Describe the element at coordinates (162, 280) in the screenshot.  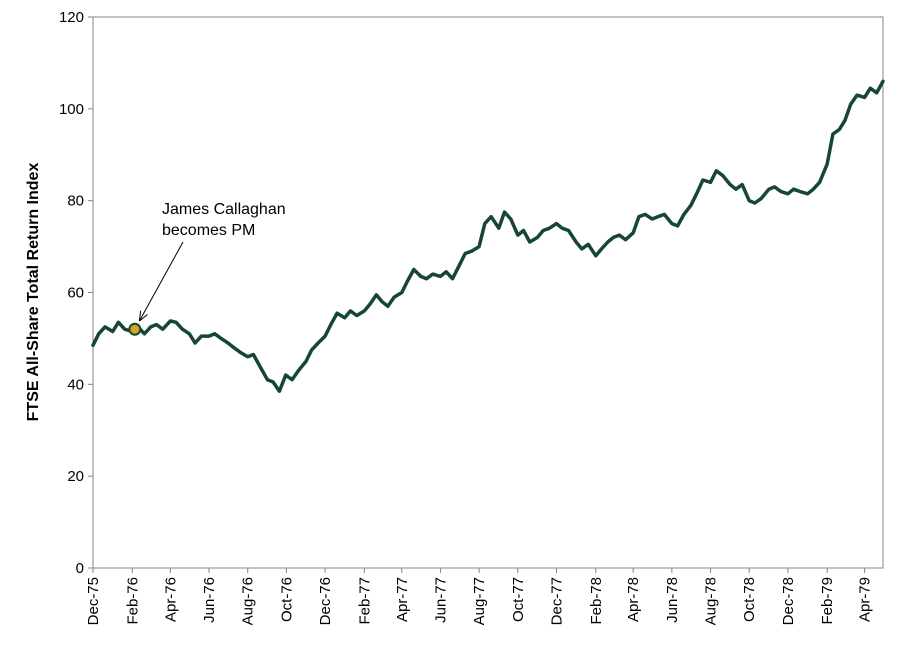
I see `annotation-arrow` at that location.